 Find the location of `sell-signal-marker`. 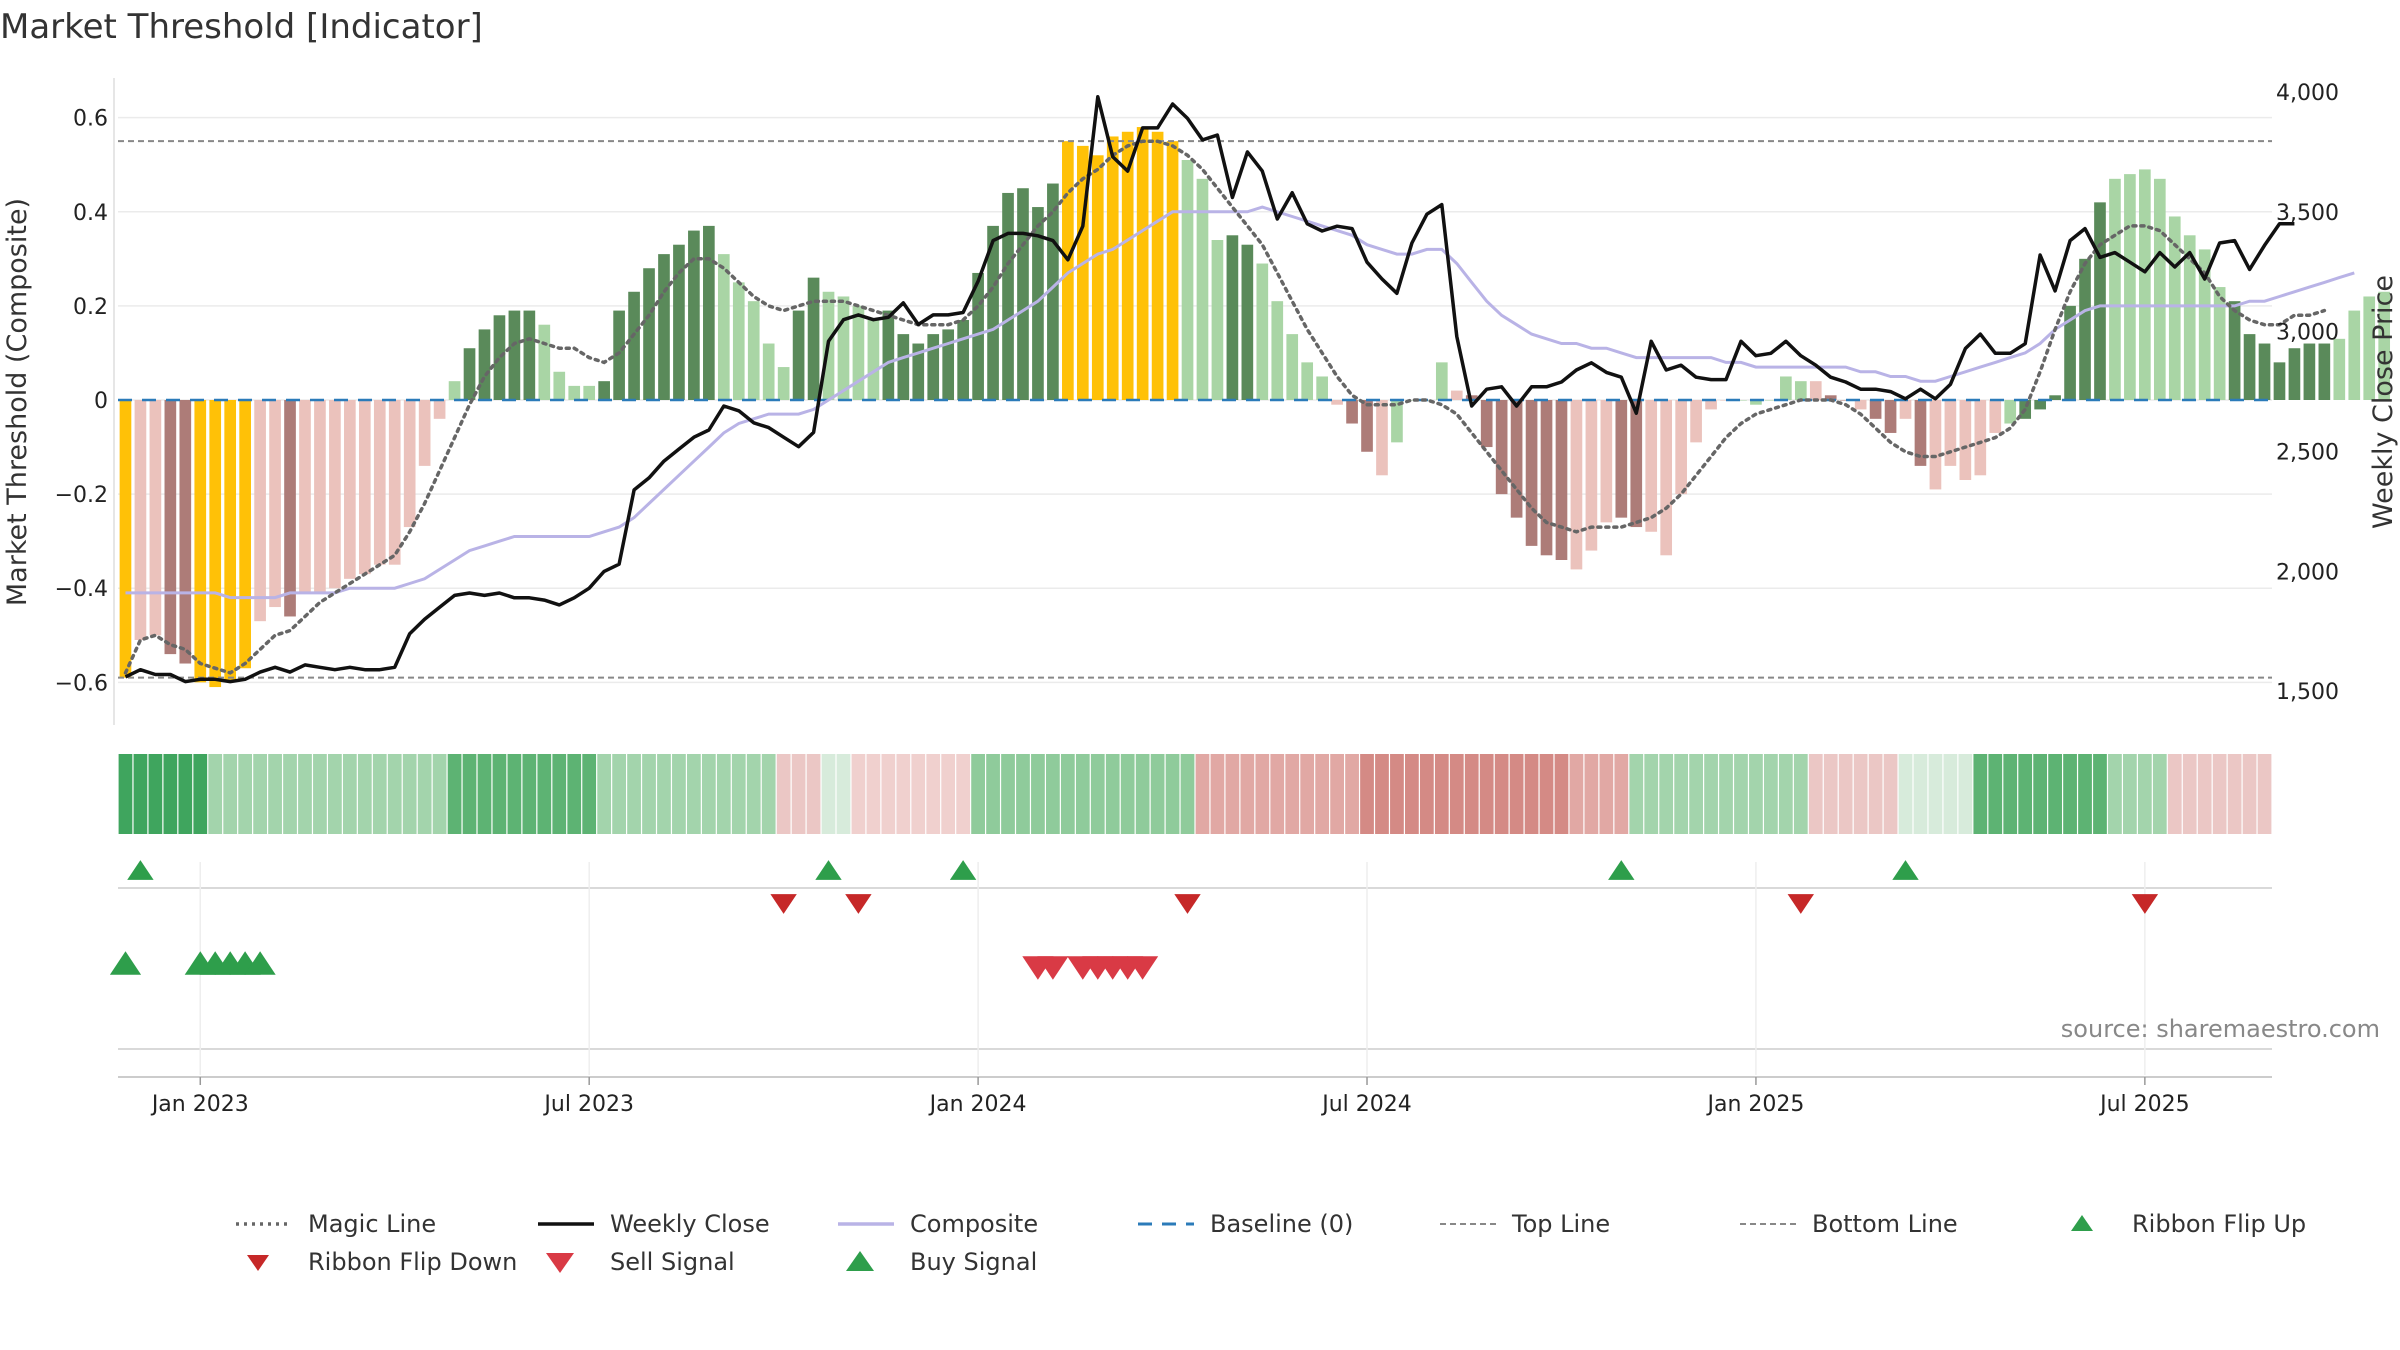

sell-signal-marker is located at coordinates (1053, 968).